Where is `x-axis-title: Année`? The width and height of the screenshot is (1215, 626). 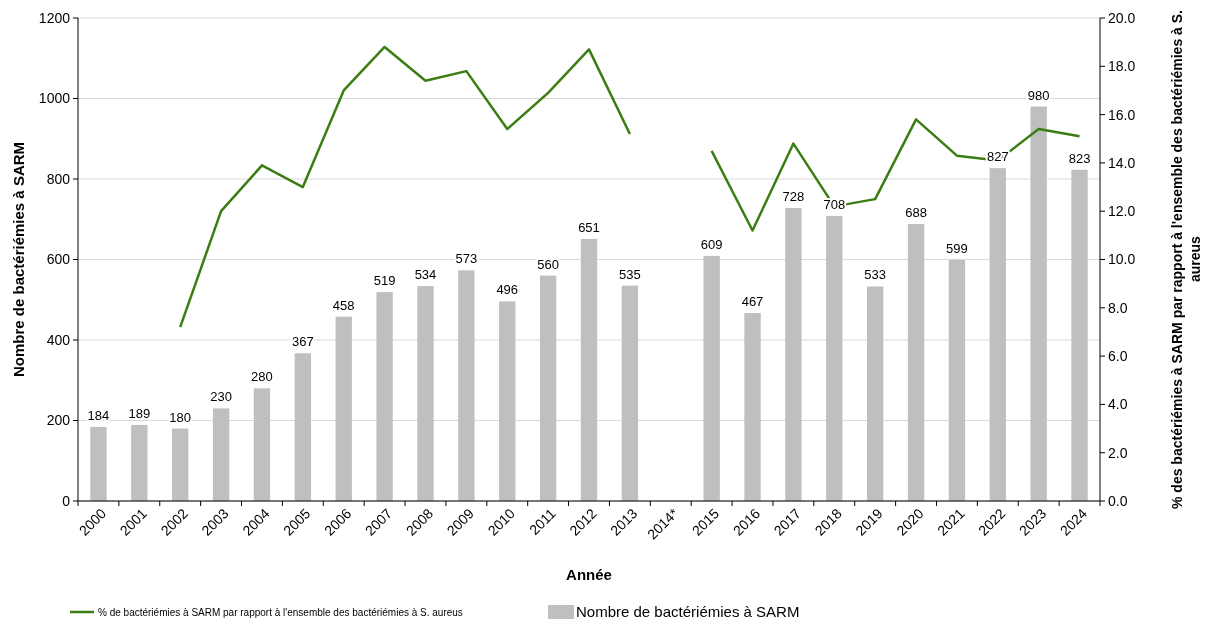
x-axis-title: Année is located at coordinates (589, 574).